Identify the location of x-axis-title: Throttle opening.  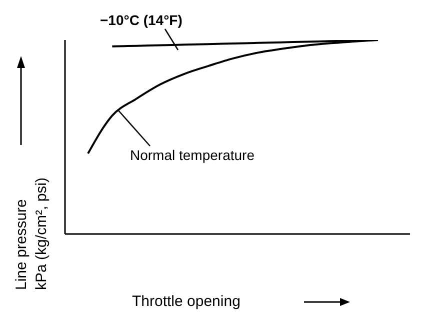
(186, 301).